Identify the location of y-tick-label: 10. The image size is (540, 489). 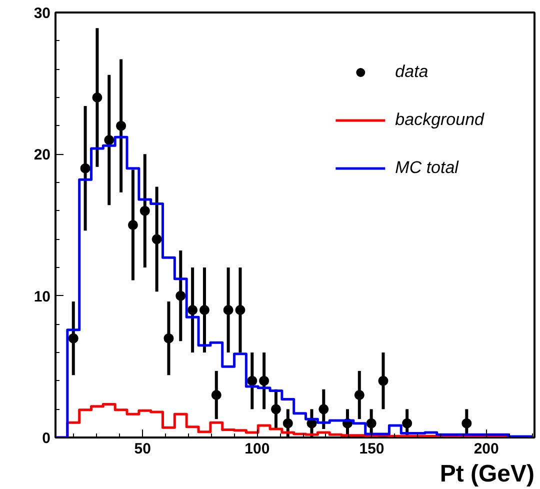
(42, 297).